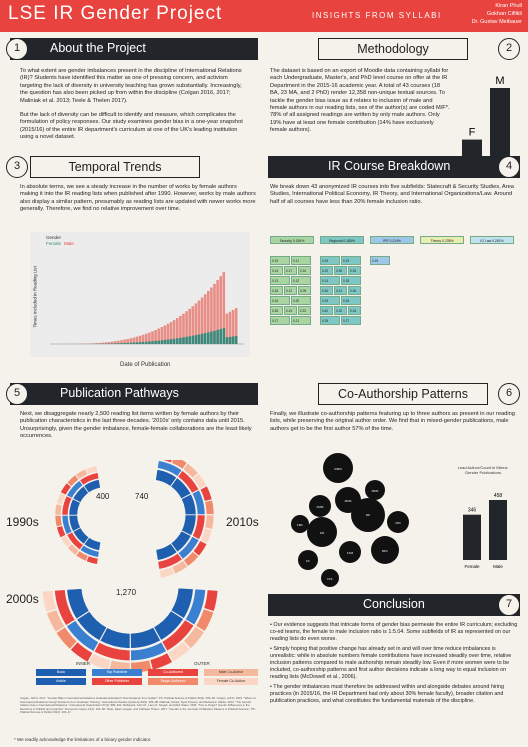 The height and width of the screenshot is (747, 528). I want to click on bubble-label: FMF, so click(300, 525).